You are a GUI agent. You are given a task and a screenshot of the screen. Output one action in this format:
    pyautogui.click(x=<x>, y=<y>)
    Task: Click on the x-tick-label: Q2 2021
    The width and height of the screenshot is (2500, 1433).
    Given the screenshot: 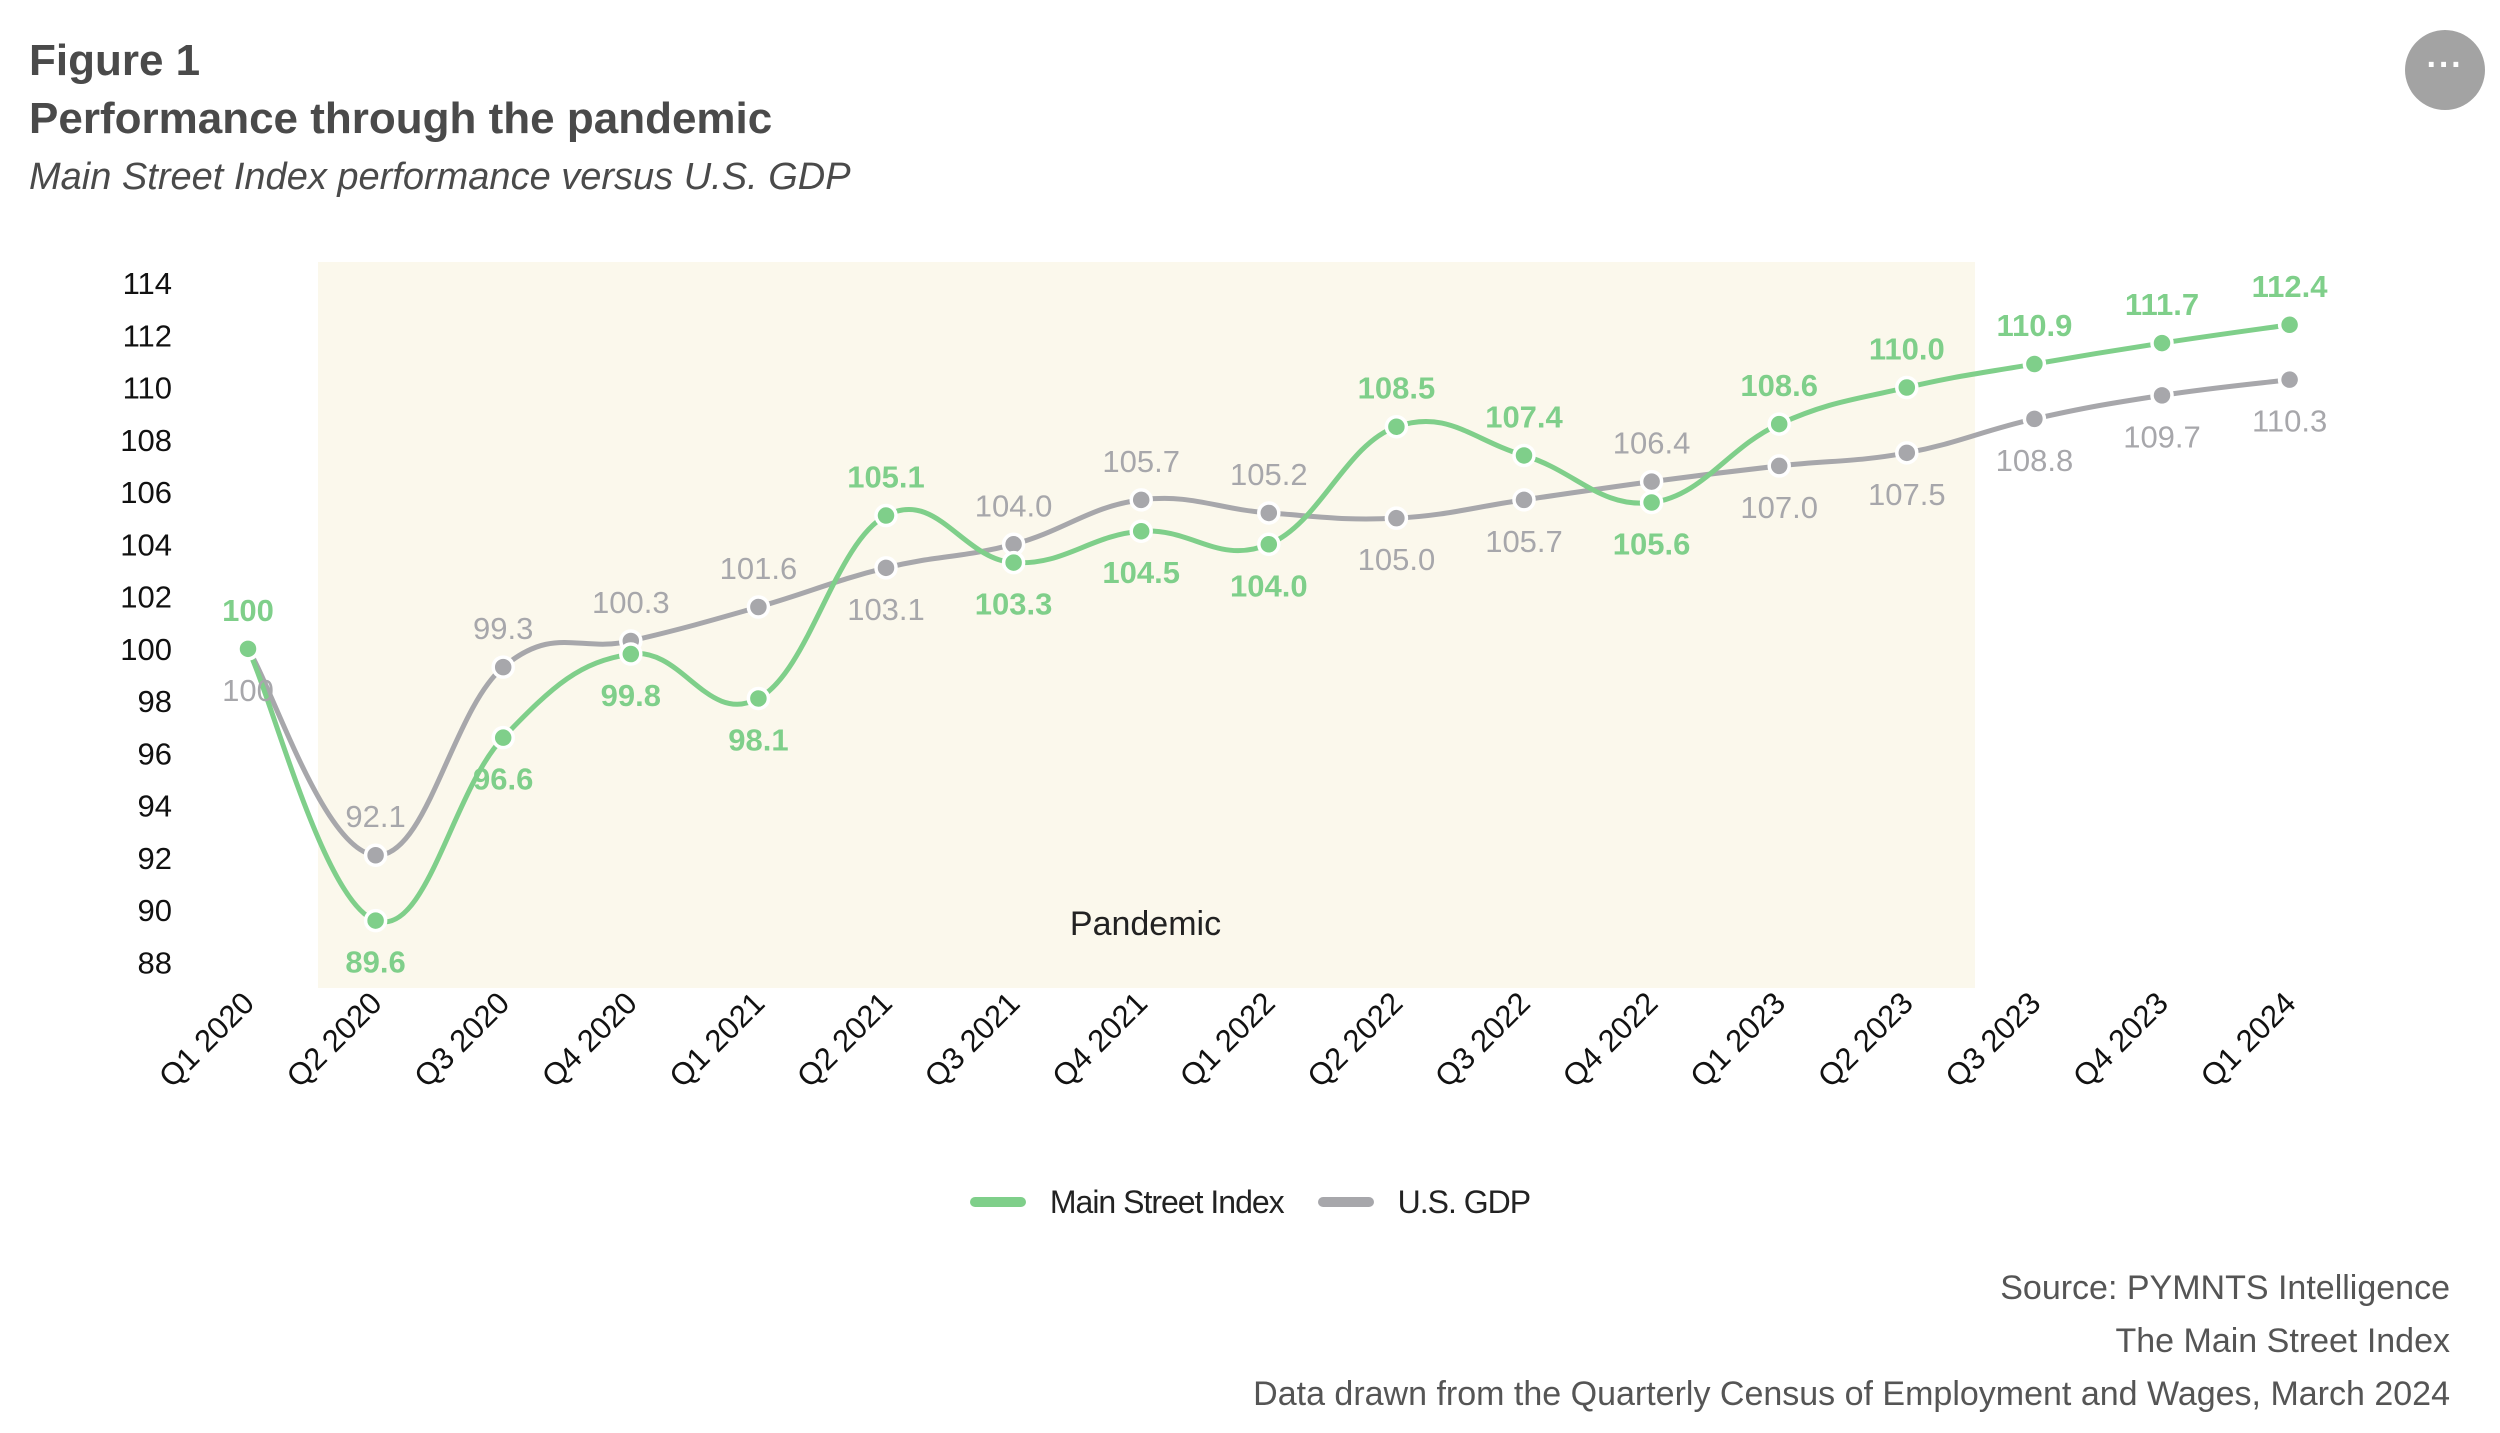 What is the action you would take?
    pyautogui.click(x=844, y=1039)
    